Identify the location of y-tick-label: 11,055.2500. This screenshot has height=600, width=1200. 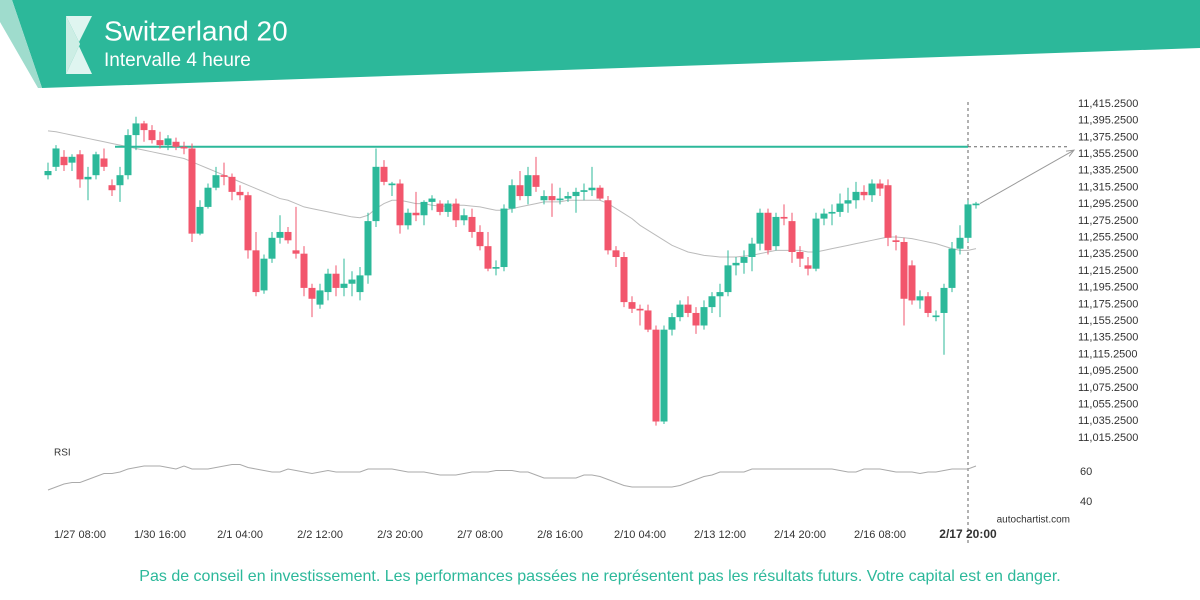
(1108, 405).